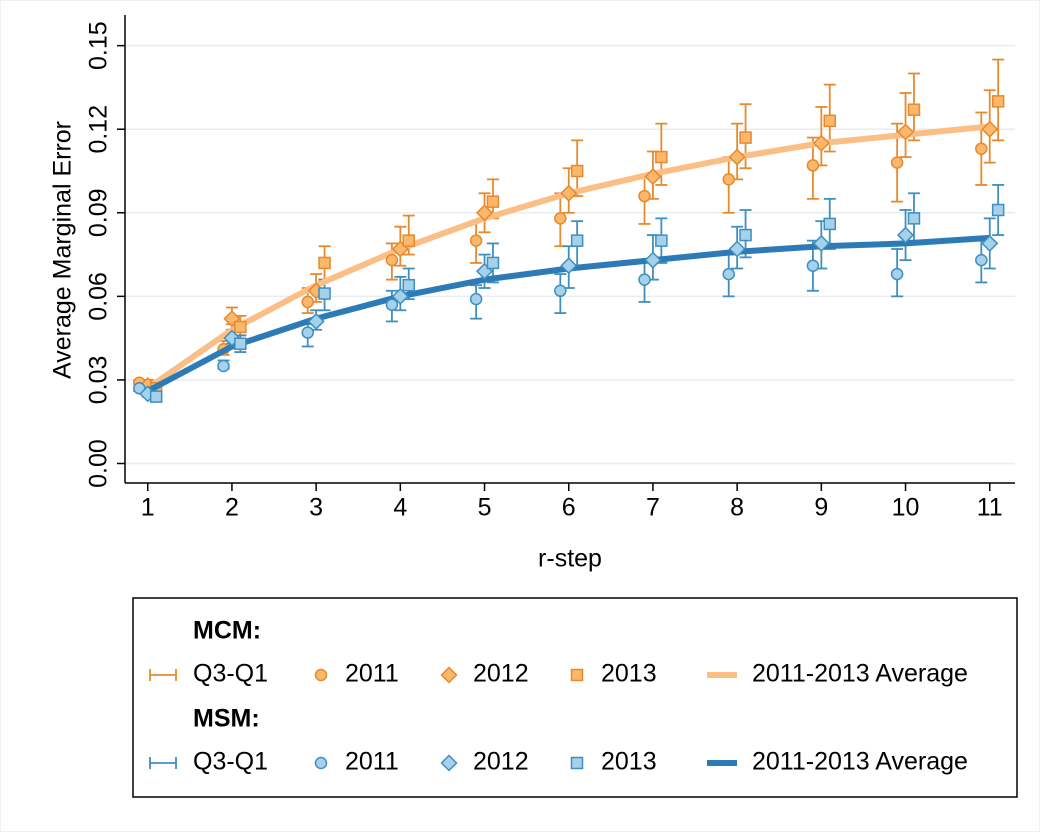 Image resolution: width=1040 pixels, height=837 pixels. Describe the element at coordinates (569, 508) in the screenshot. I see `x-tick-label: 6` at that location.